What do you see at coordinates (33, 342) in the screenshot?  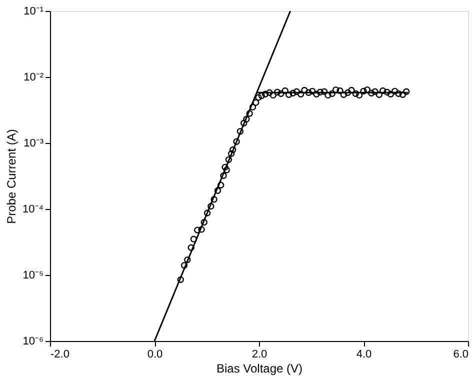 I see `y-tick-label: 10⁻⁶` at bounding box center [33, 342].